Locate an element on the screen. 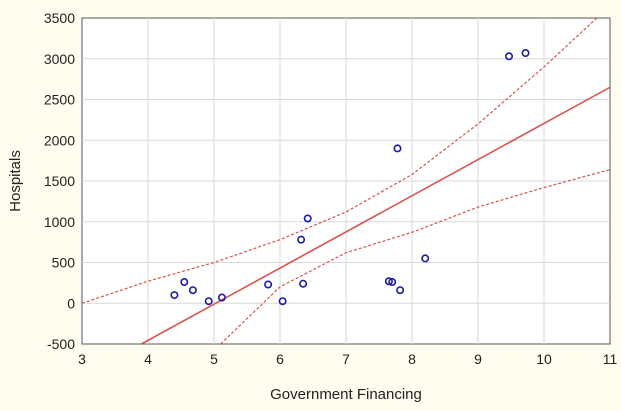  x-tick-label: 11 is located at coordinates (610, 359).